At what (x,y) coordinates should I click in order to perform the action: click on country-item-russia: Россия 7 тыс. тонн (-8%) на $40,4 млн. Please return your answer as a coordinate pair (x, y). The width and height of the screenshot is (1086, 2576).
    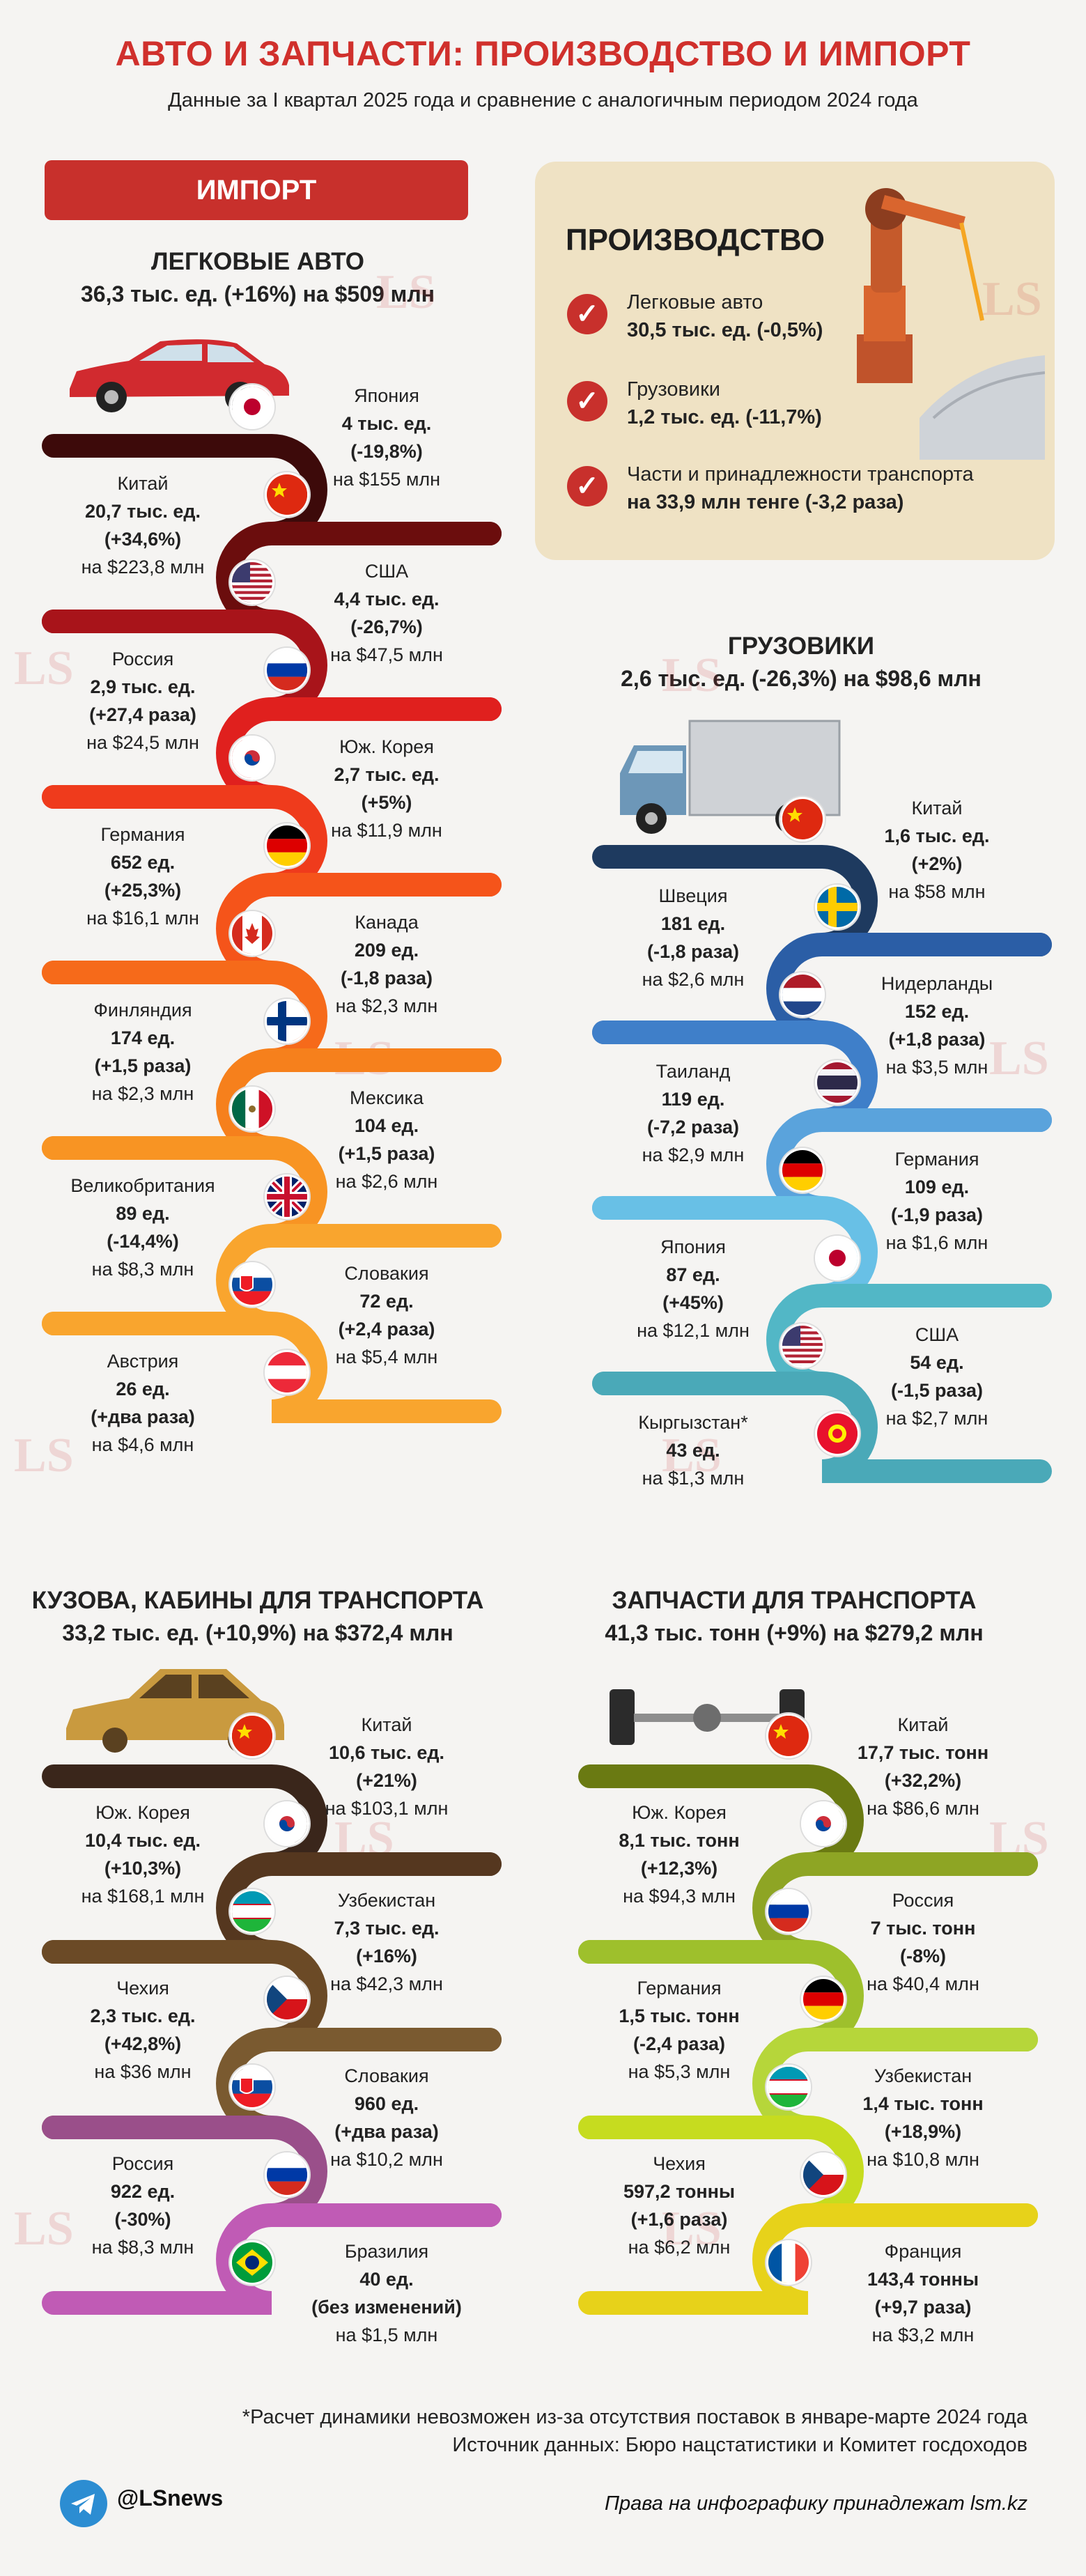
    Looking at the image, I should click on (923, 1942).